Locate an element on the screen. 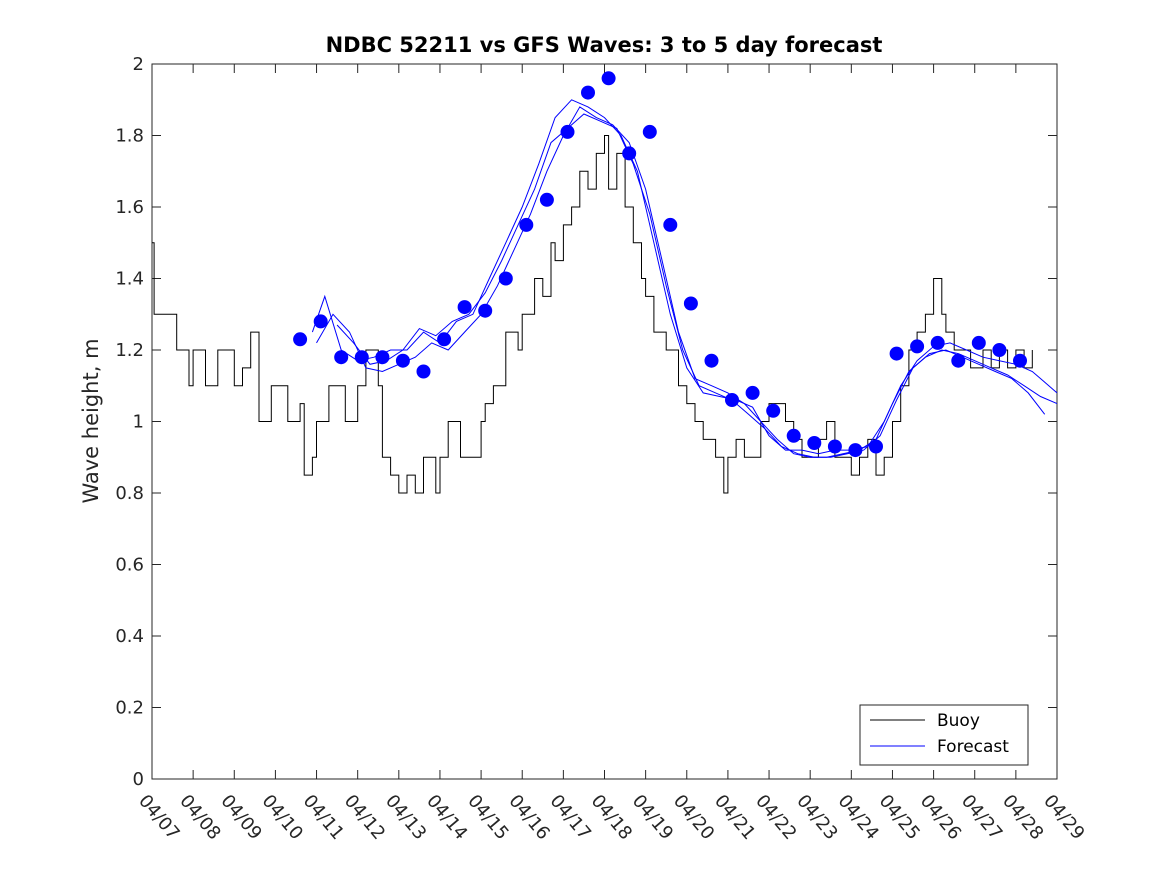 This screenshot has height=875, width=1167. y-tick-label: 0.4 is located at coordinates (129, 636).